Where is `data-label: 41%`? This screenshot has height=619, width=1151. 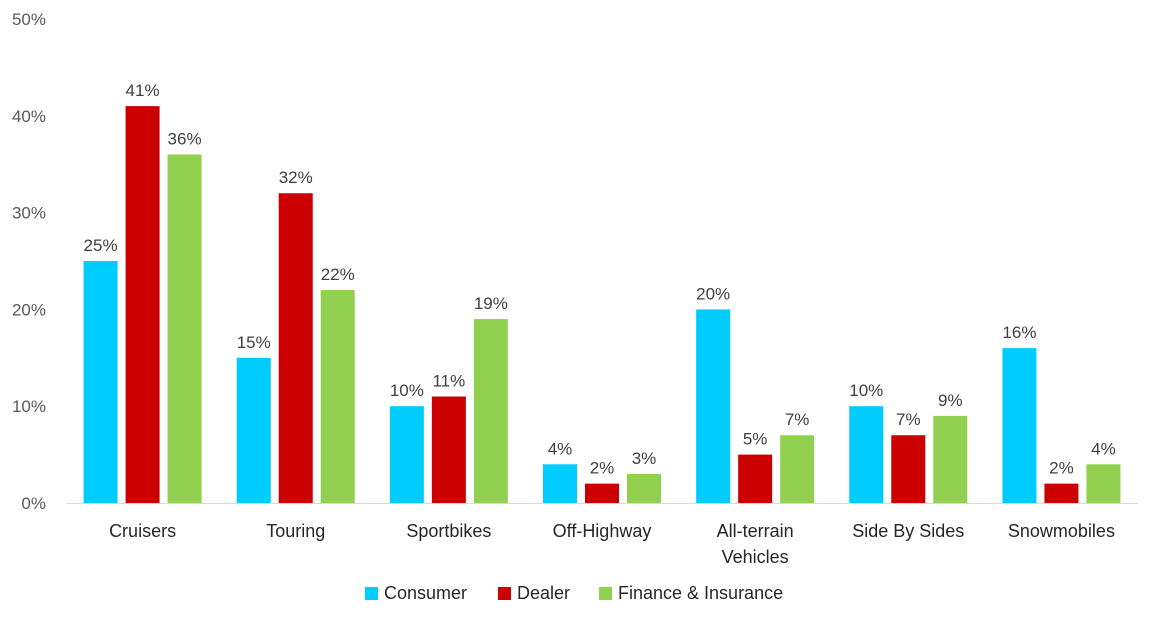 data-label: 41% is located at coordinates (143, 90).